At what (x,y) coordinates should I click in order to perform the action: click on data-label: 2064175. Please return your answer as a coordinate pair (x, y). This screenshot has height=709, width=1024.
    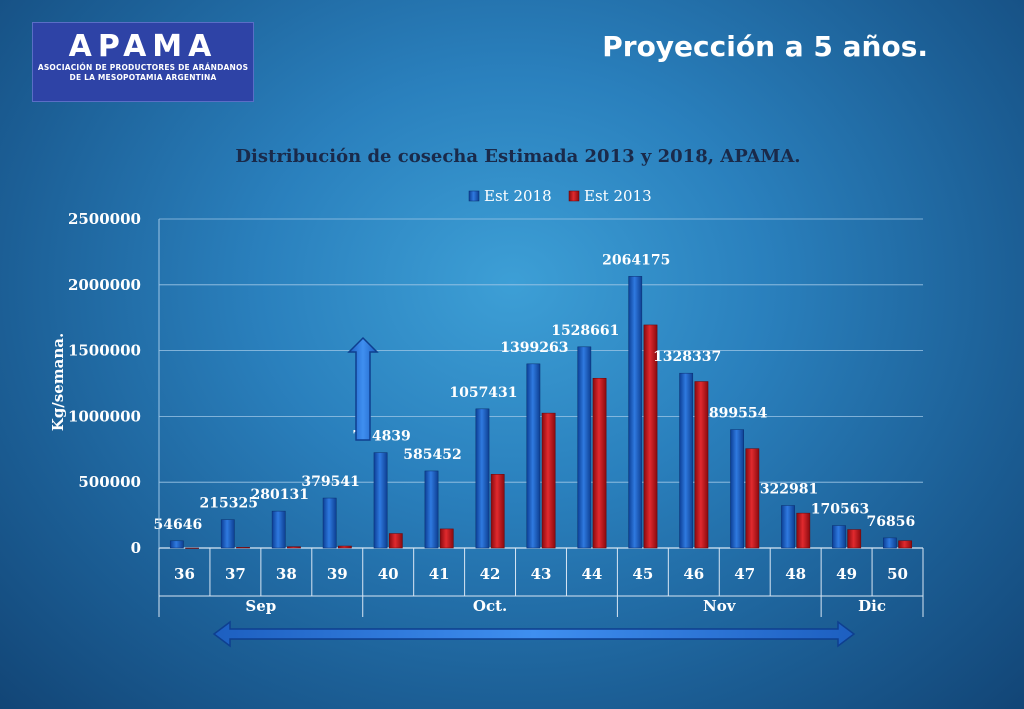
    Looking at the image, I should click on (636, 260).